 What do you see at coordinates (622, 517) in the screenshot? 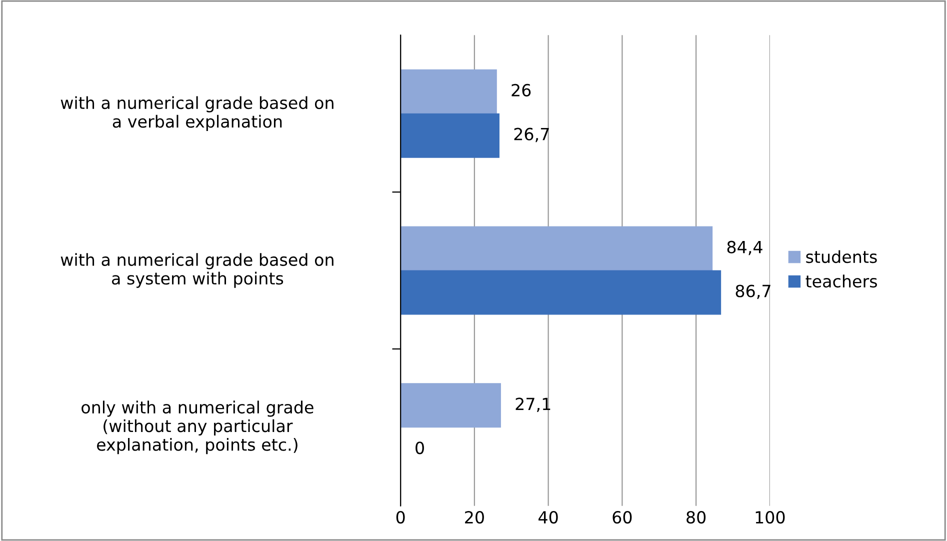
I see `x-tick-label: 60` at bounding box center [622, 517].